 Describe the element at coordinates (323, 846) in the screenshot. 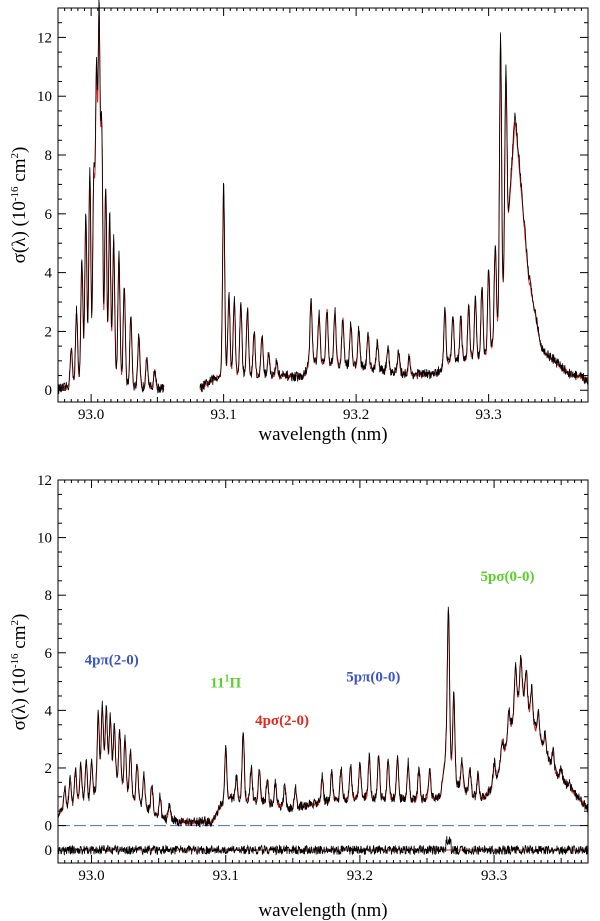

I see `residual-line` at that location.